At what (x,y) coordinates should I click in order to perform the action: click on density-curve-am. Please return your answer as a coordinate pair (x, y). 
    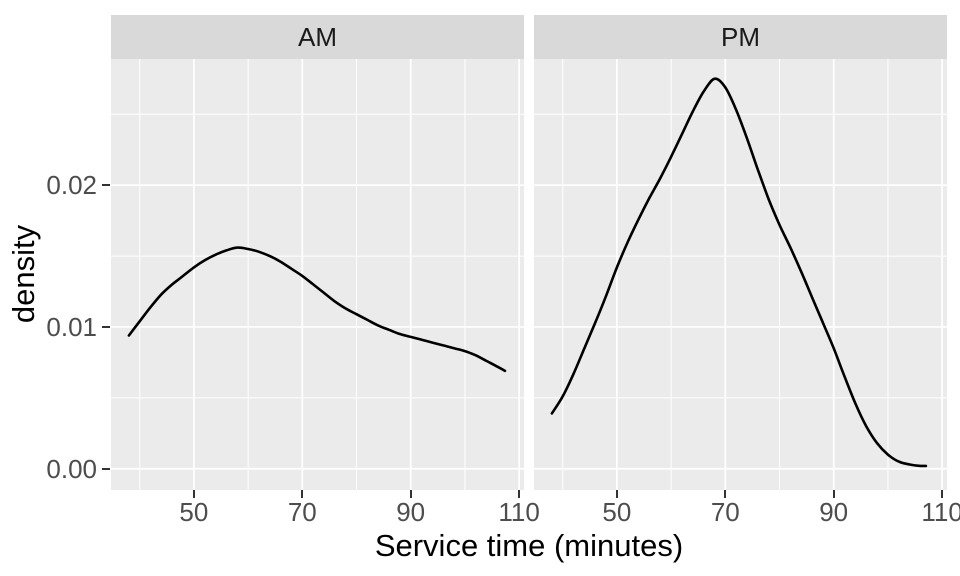
    Looking at the image, I should click on (317, 309).